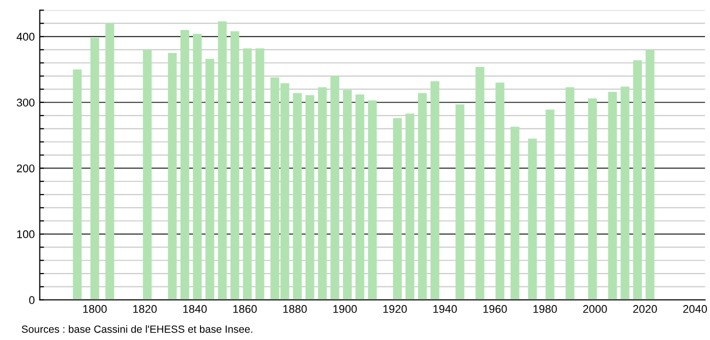  Describe the element at coordinates (25, 102) in the screenshot. I see `y-tick-label: 300` at that location.